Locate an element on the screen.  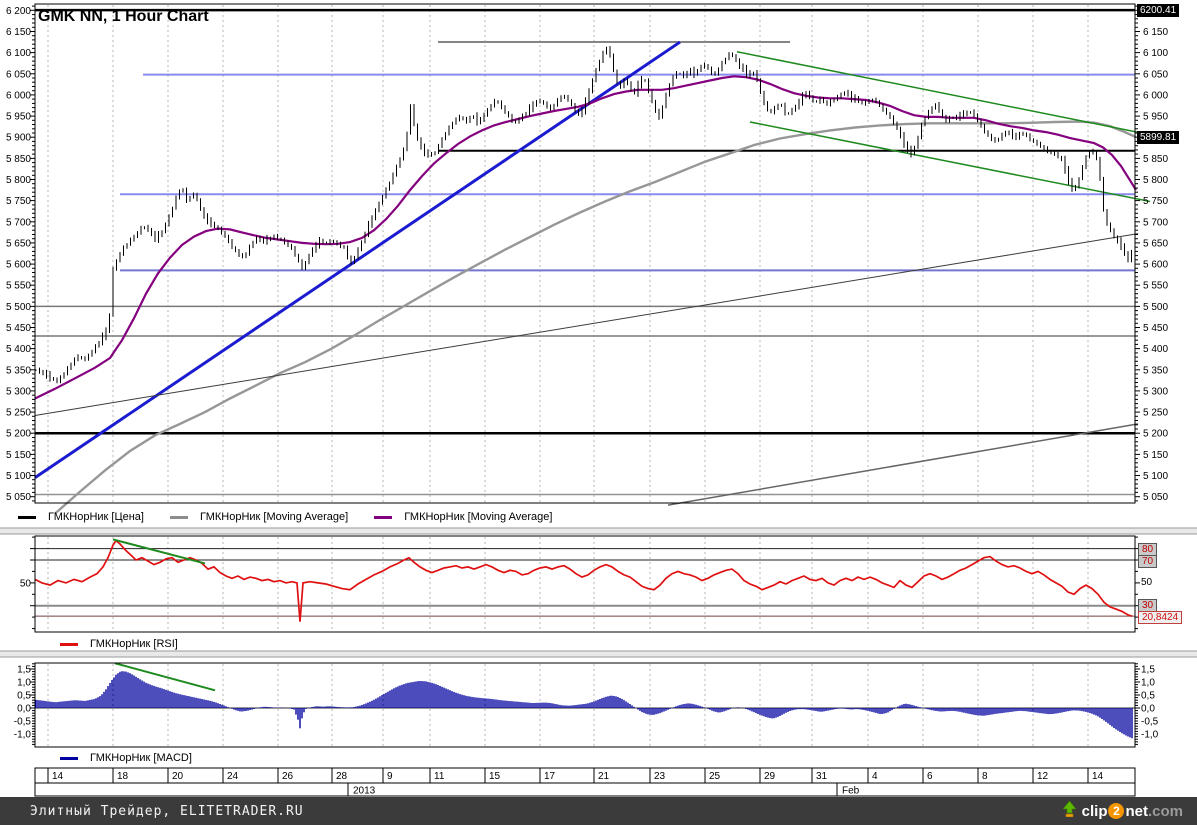
date-label: 31 is located at coordinates (822, 776).